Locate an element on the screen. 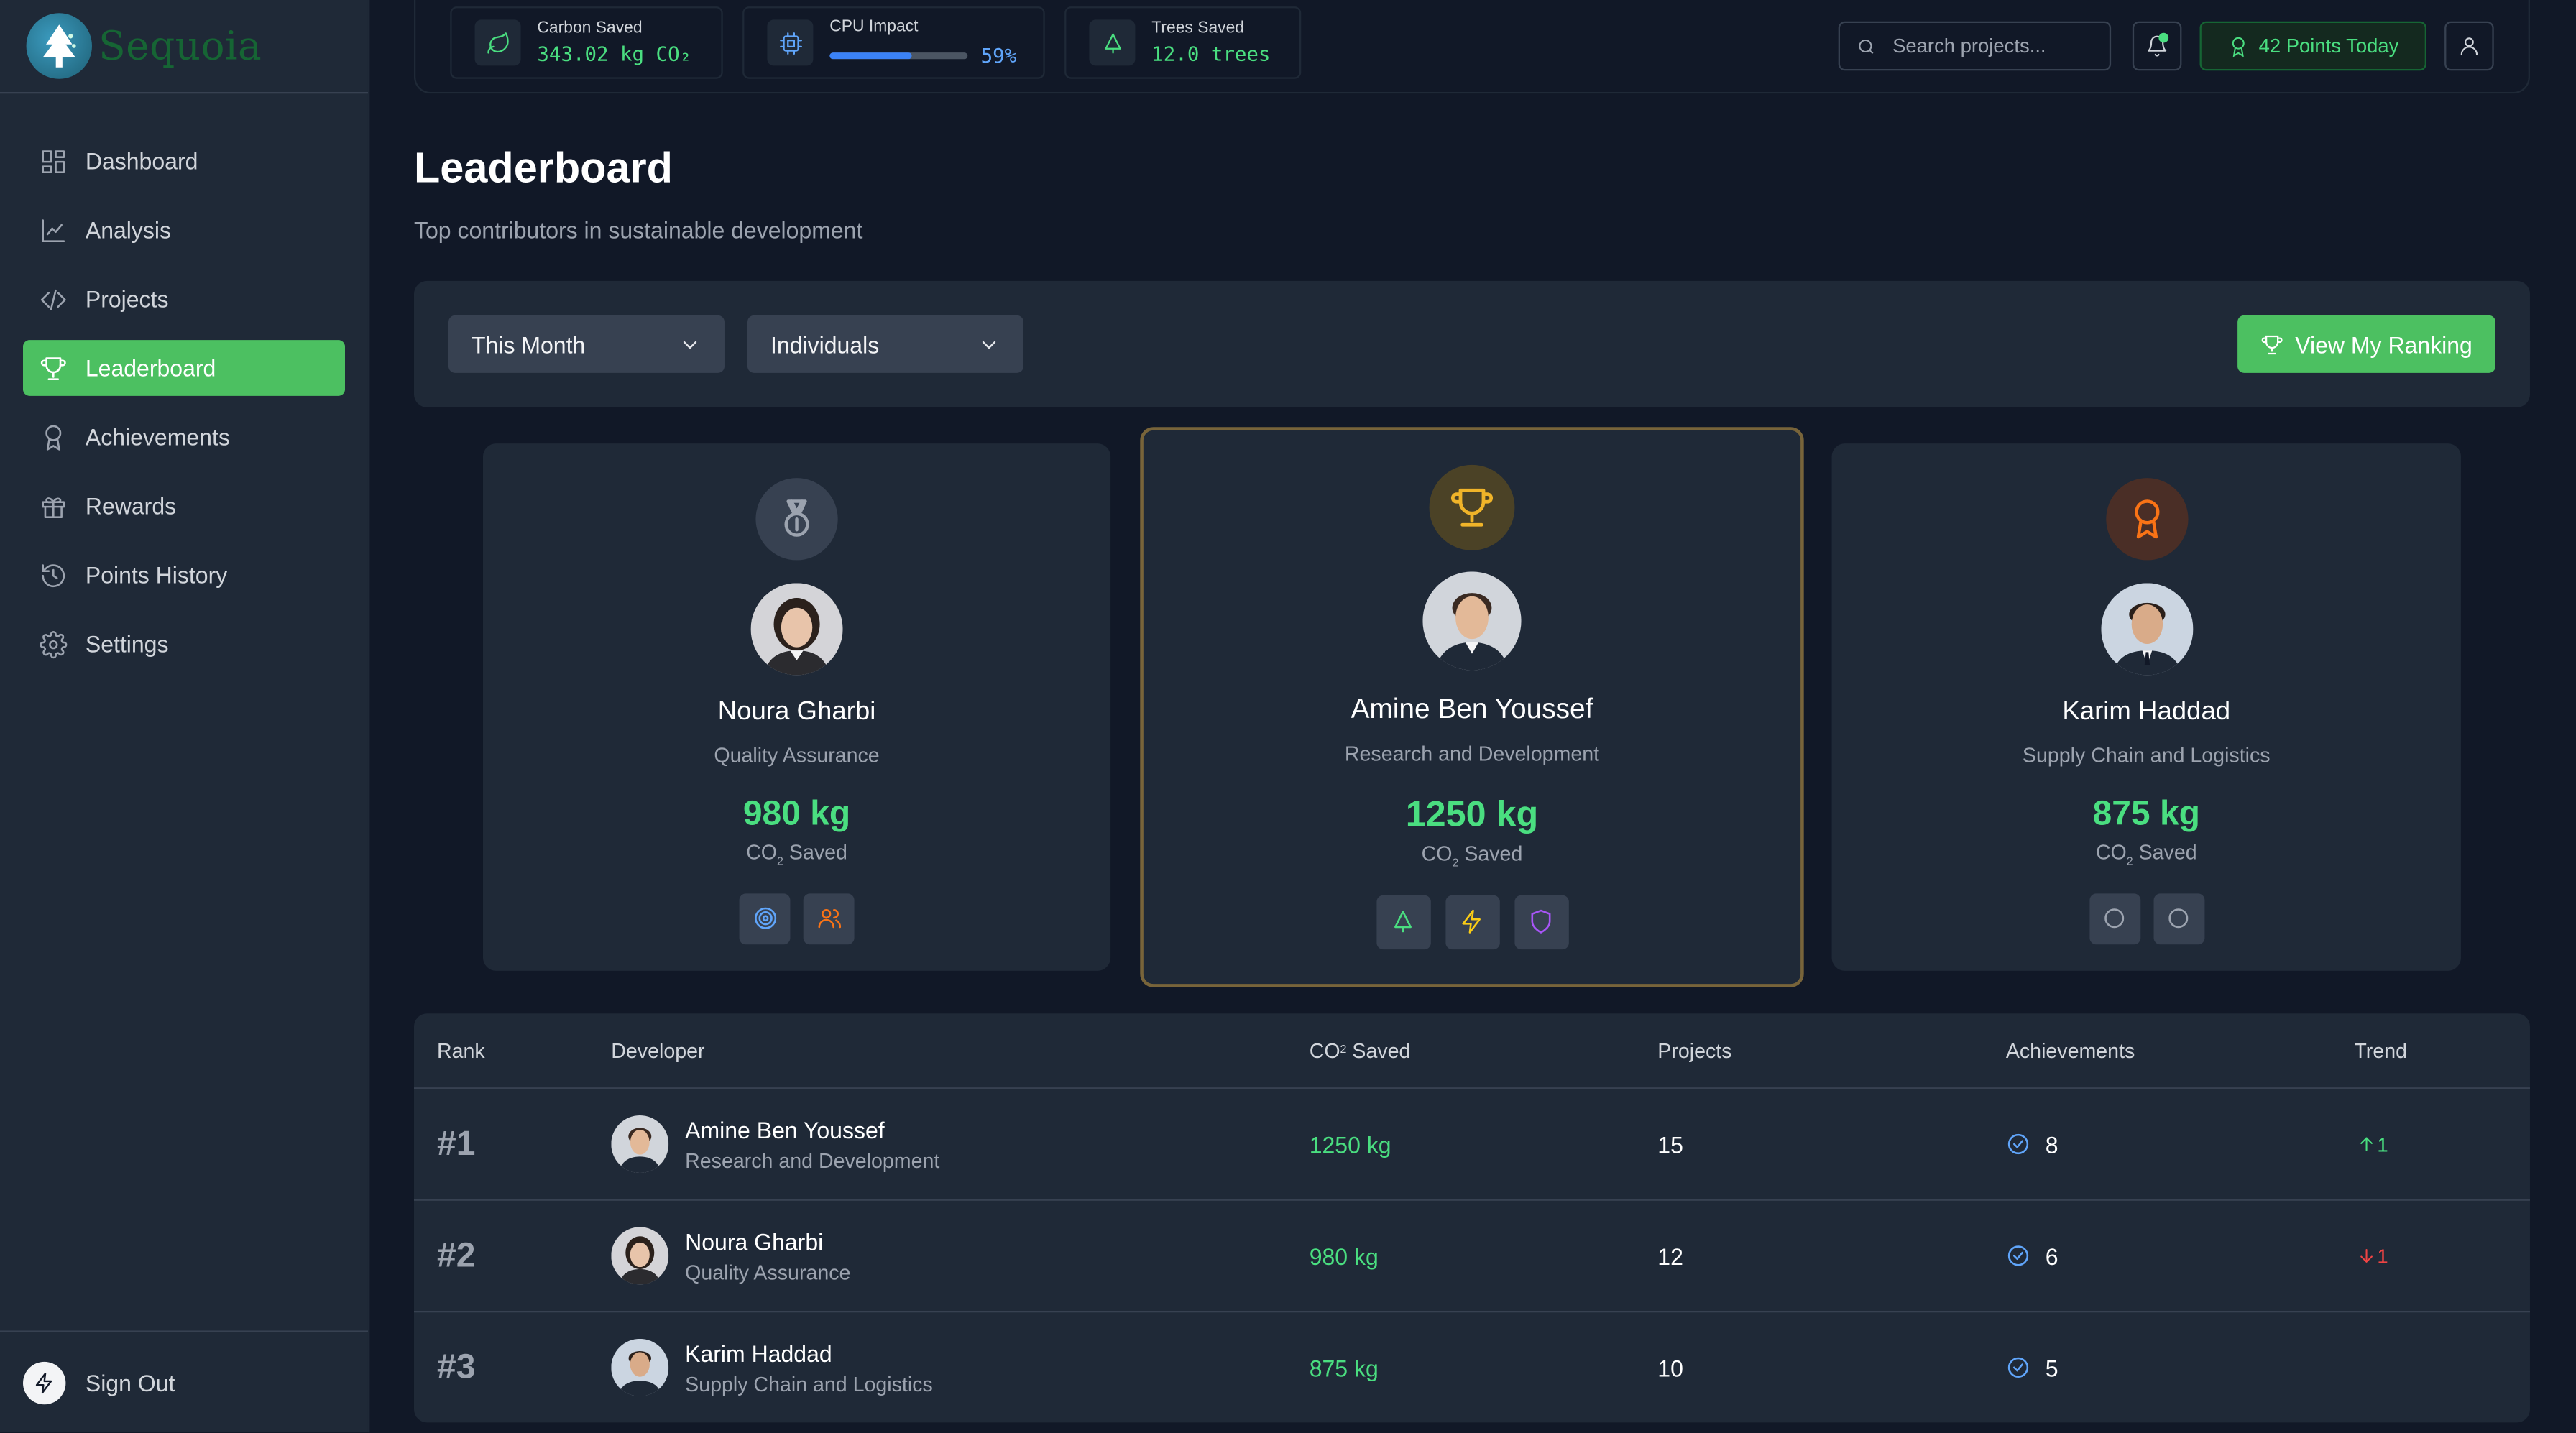 The image size is (2576, 1433). chevron-down-icon is located at coordinates (989, 344).